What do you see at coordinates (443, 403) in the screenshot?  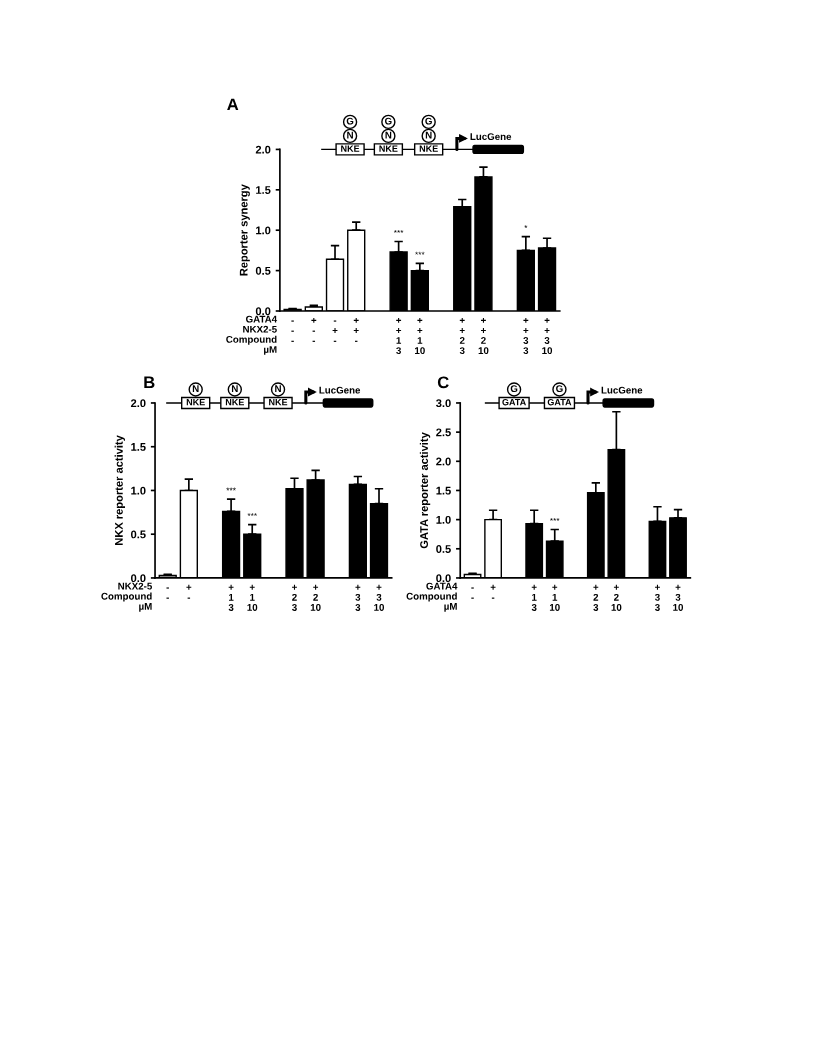 I see `y-tick-label: 3.0` at bounding box center [443, 403].